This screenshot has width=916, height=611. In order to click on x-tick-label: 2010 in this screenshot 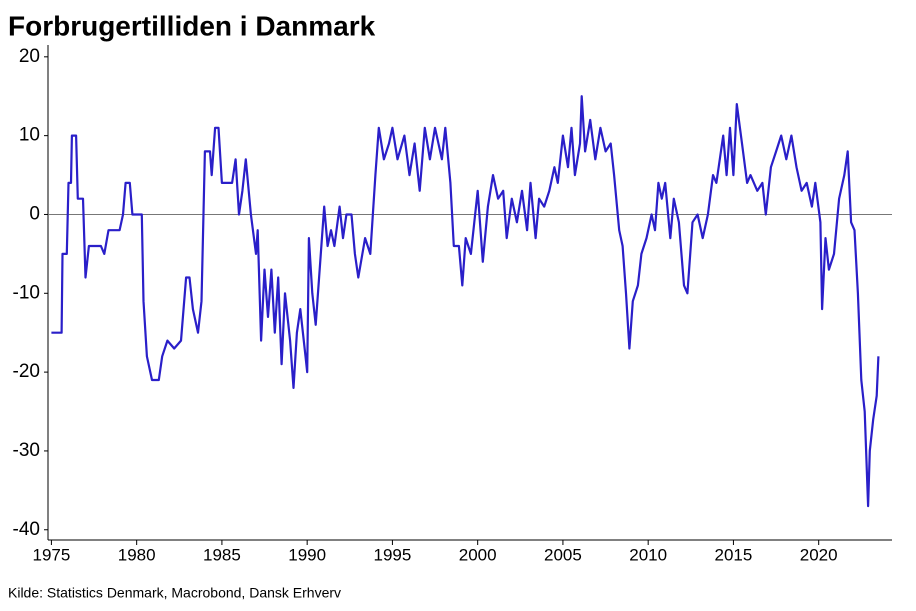, I will do `click(648, 554)`.